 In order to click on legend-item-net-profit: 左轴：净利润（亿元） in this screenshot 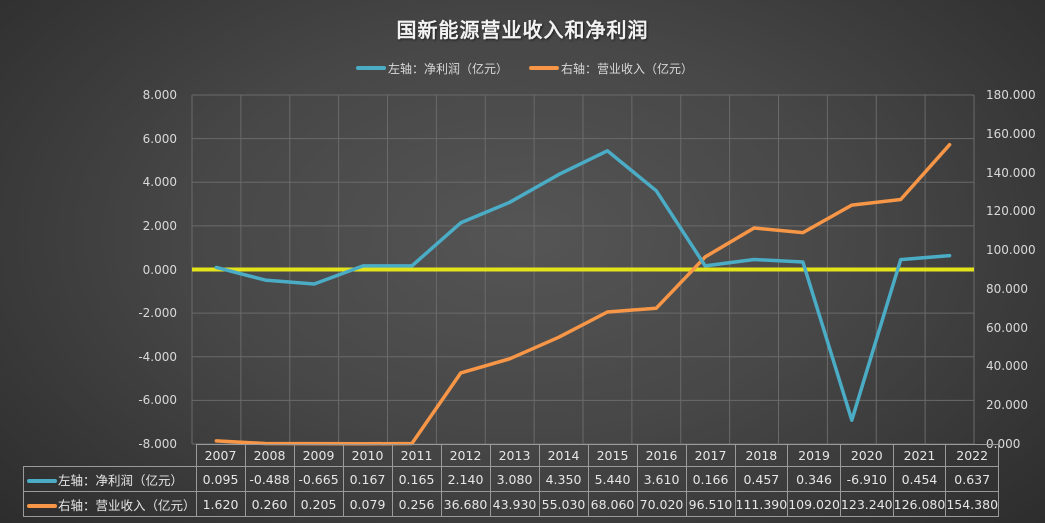, I will do `click(432, 68)`.